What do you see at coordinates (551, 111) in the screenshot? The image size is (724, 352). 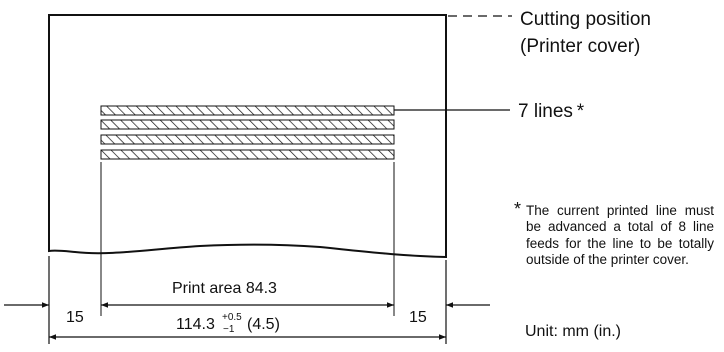 I see `lines-label: 7 lines *` at bounding box center [551, 111].